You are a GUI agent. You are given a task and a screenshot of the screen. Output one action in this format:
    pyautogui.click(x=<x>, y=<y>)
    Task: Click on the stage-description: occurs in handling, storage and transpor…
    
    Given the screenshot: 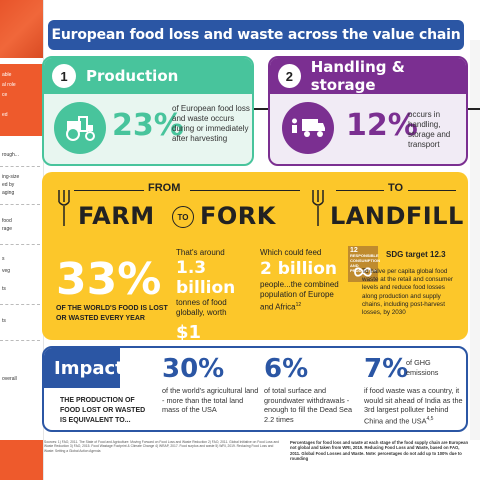 What is the action you would take?
    pyautogui.click(x=429, y=129)
    